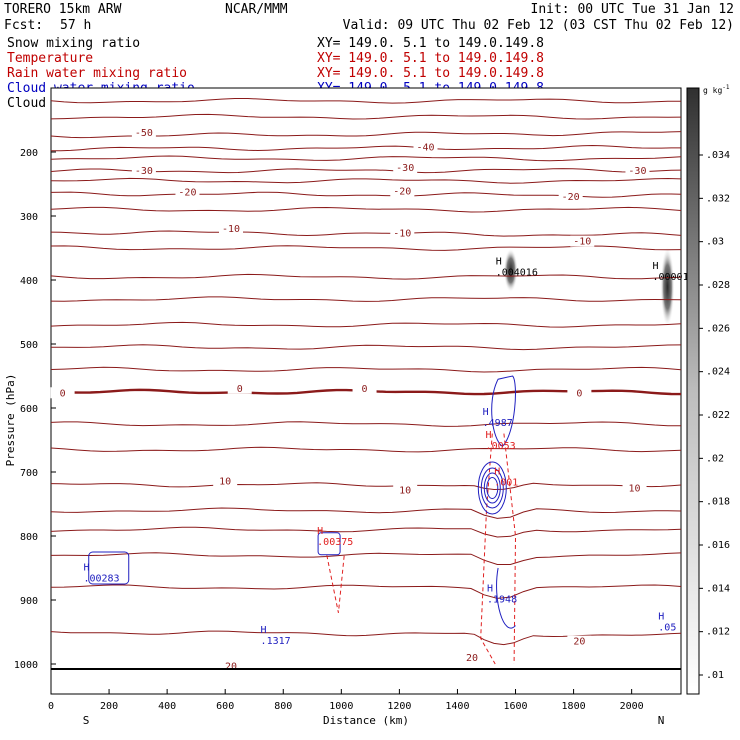 This screenshot has width=740, height=740. I want to click on rain-contour-small, so click(335, 584).